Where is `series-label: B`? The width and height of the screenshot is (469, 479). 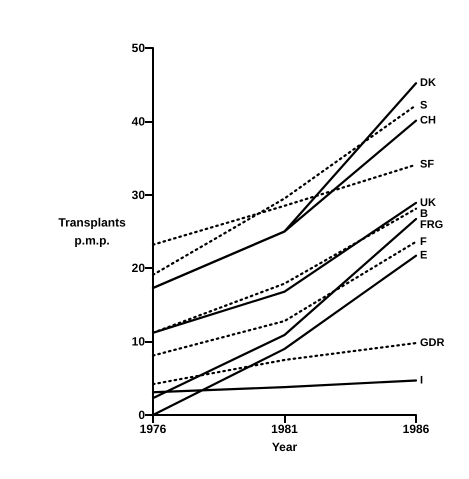 series-label: B is located at coordinates (424, 214).